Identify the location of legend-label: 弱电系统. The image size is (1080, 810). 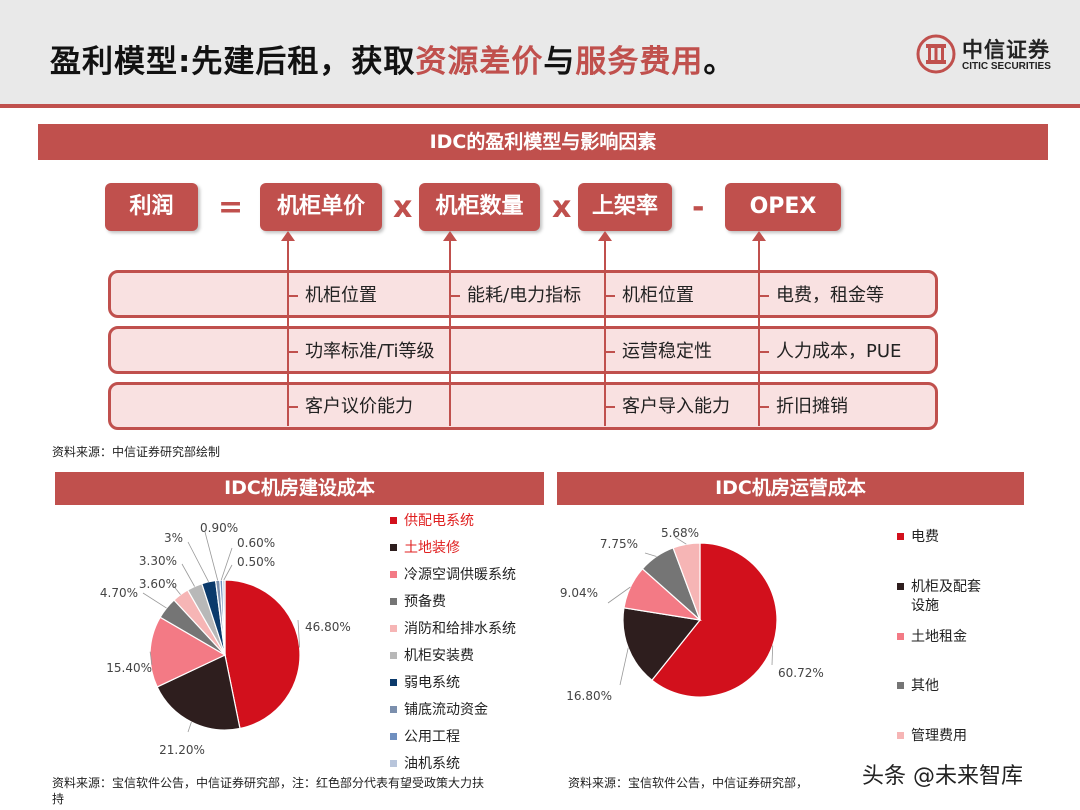
(432, 683).